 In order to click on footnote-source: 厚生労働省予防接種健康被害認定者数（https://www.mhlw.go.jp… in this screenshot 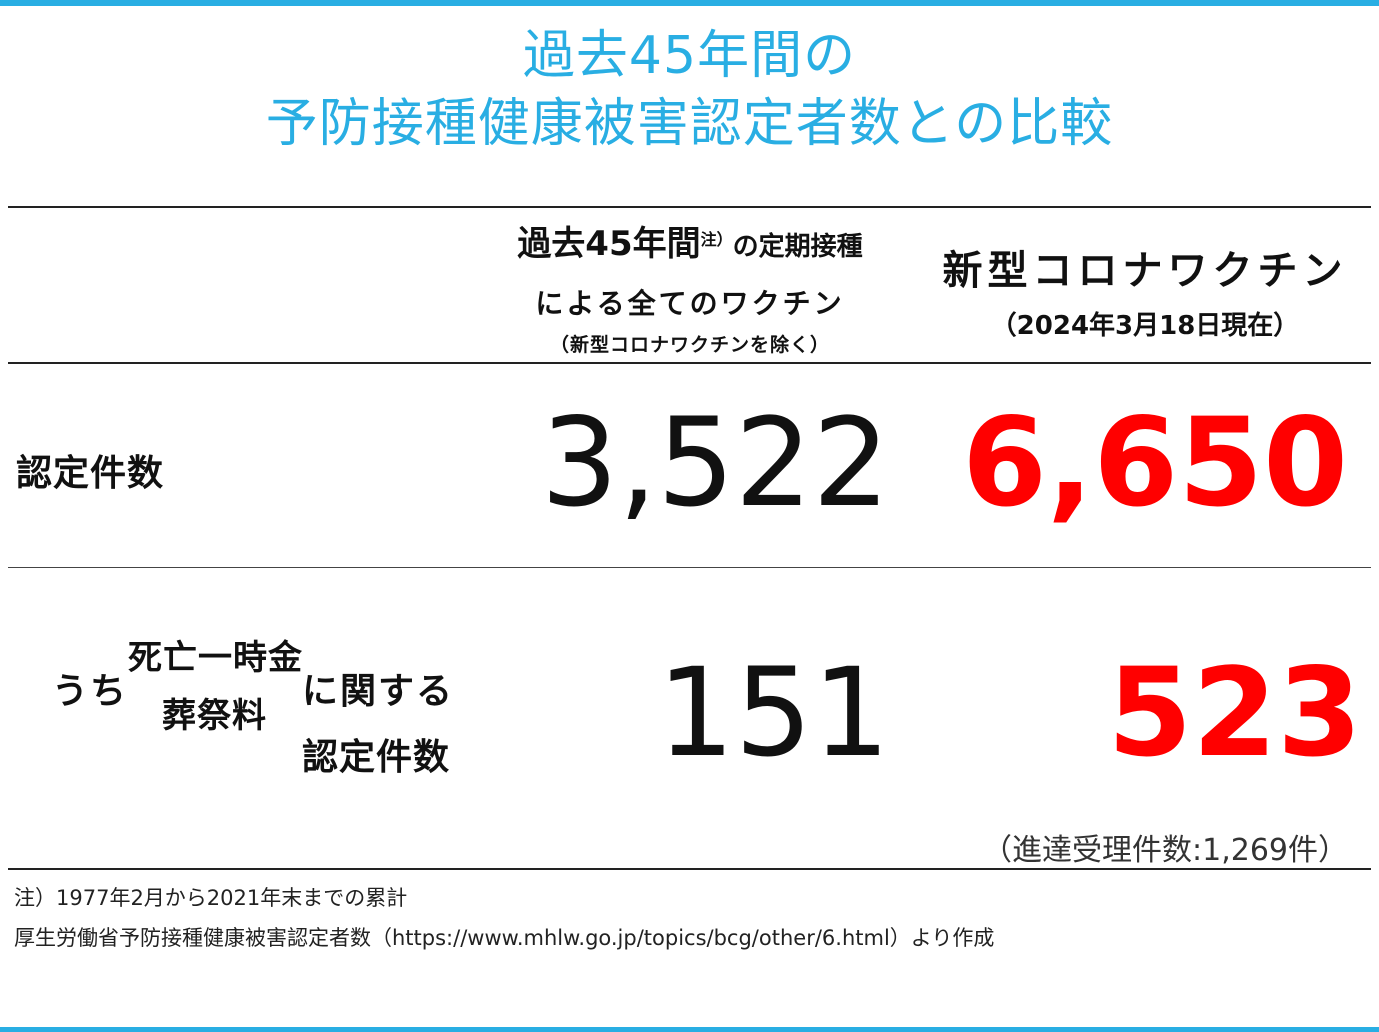, I will do `click(504, 938)`.